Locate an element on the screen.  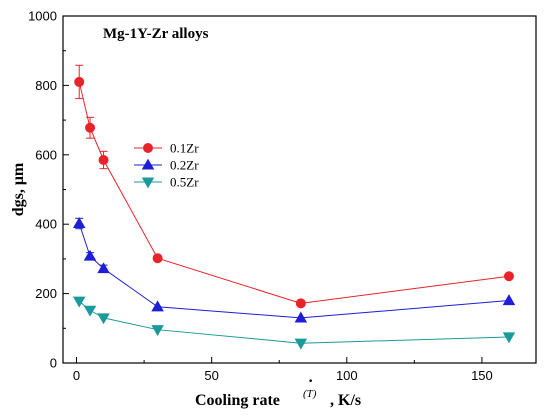
x-tick-label: 150 is located at coordinates (482, 375).